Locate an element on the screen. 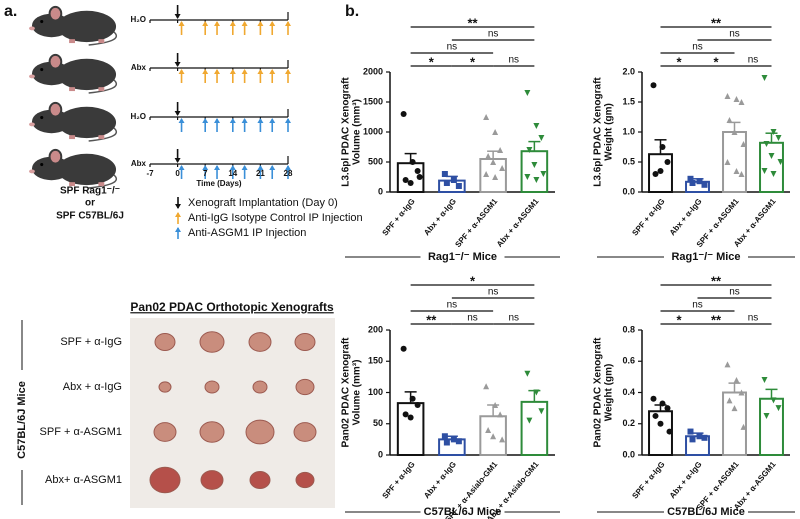  y-tick-label: 50 is located at coordinates (378, 423).